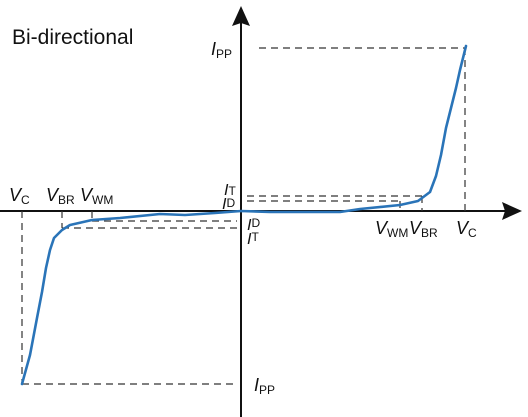 The image size is (528, 417). I want to click on vbr-right-label: VBR, so click(423, 229).